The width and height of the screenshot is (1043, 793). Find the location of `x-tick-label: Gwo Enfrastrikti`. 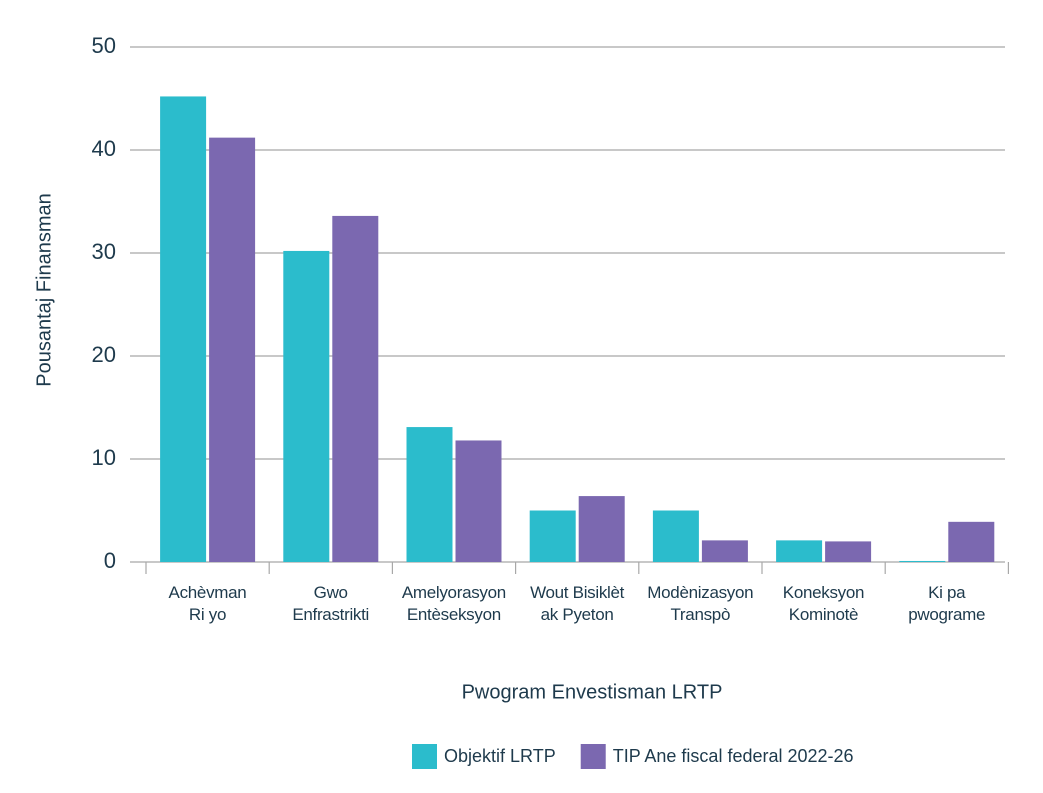

x-tick-label: Gwo Enfrastrikti is located at coordinates (331, 603).